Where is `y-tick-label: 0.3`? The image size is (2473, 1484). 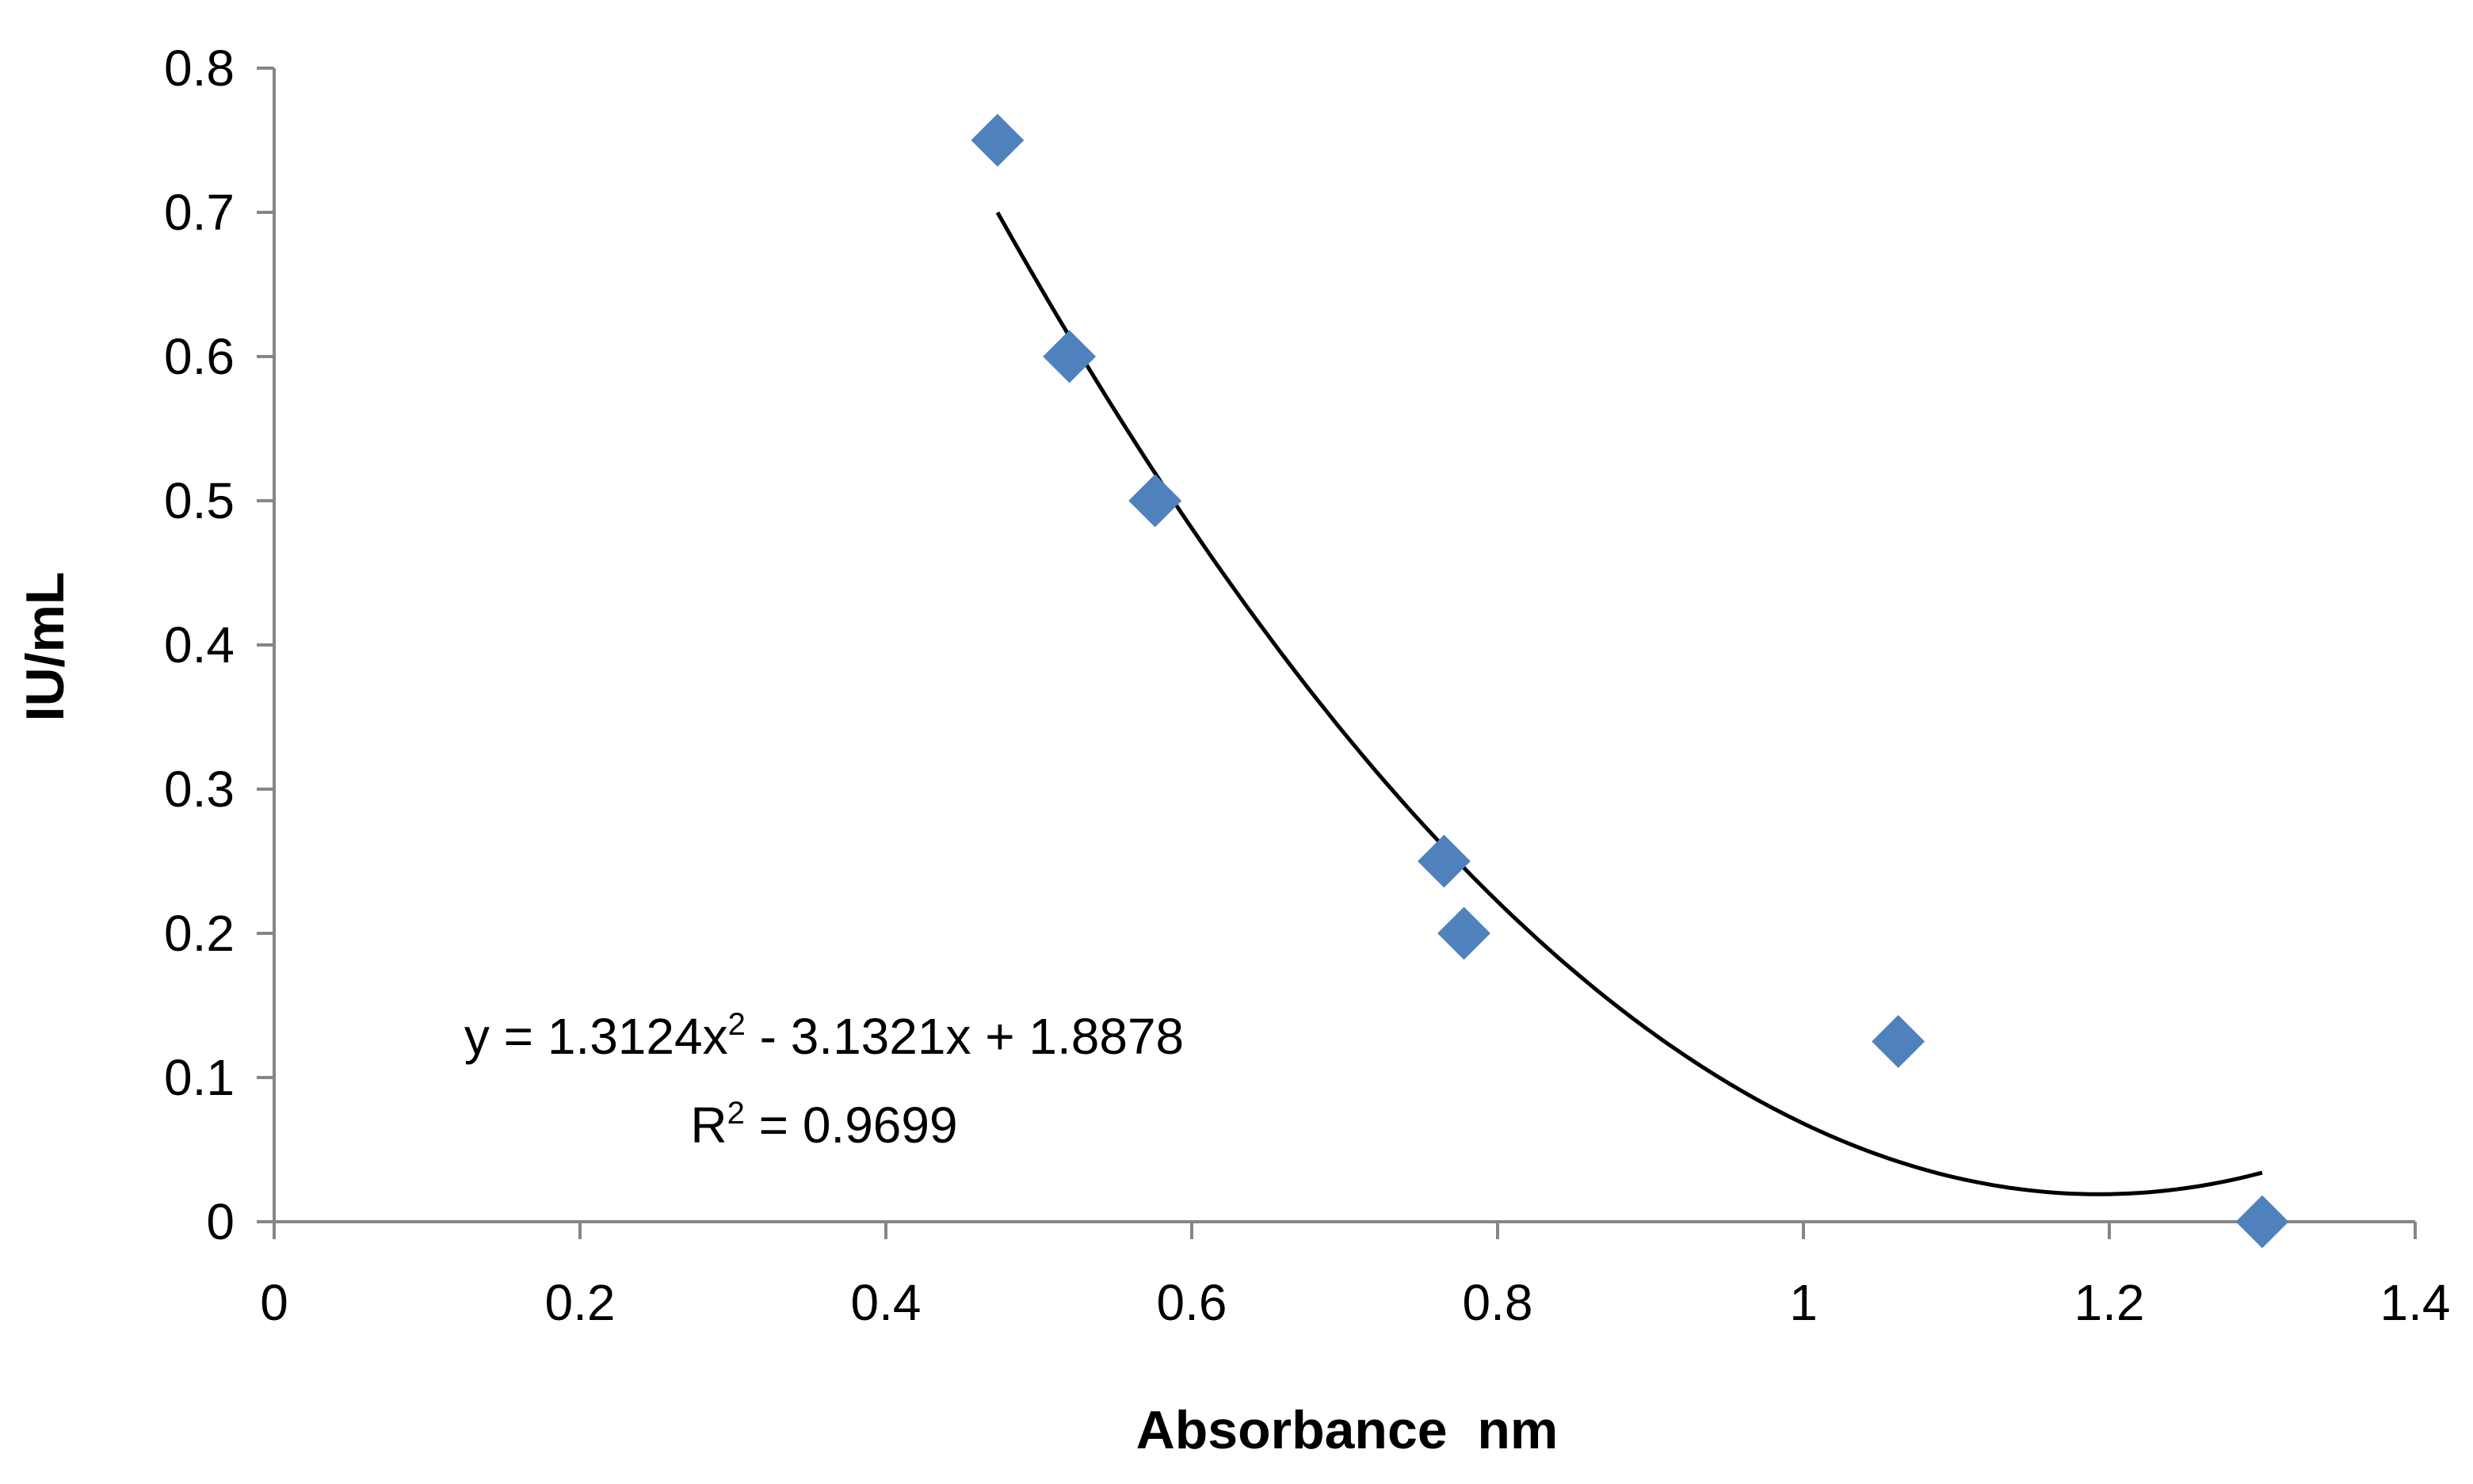
y-tick-label: 0.3 is located at coordinates (199, 789).